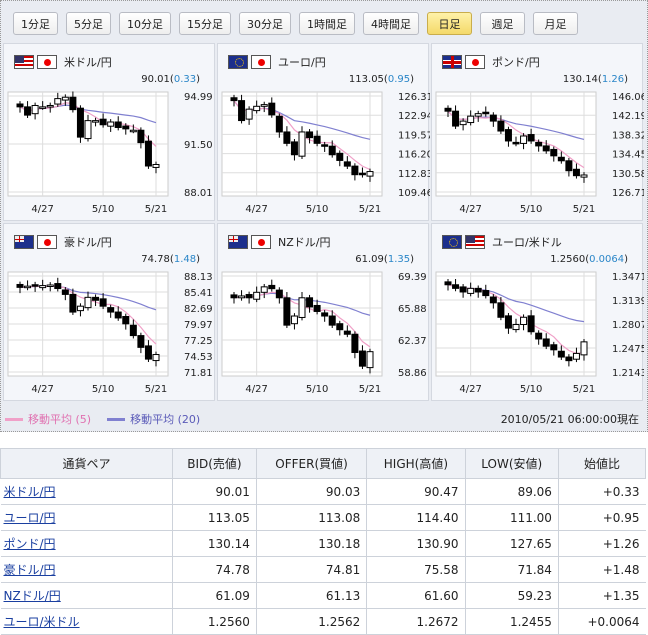  Describe the element at coordinates (414, 135) in the screenshot. I see `y-tick-label: 119.57` at that location.